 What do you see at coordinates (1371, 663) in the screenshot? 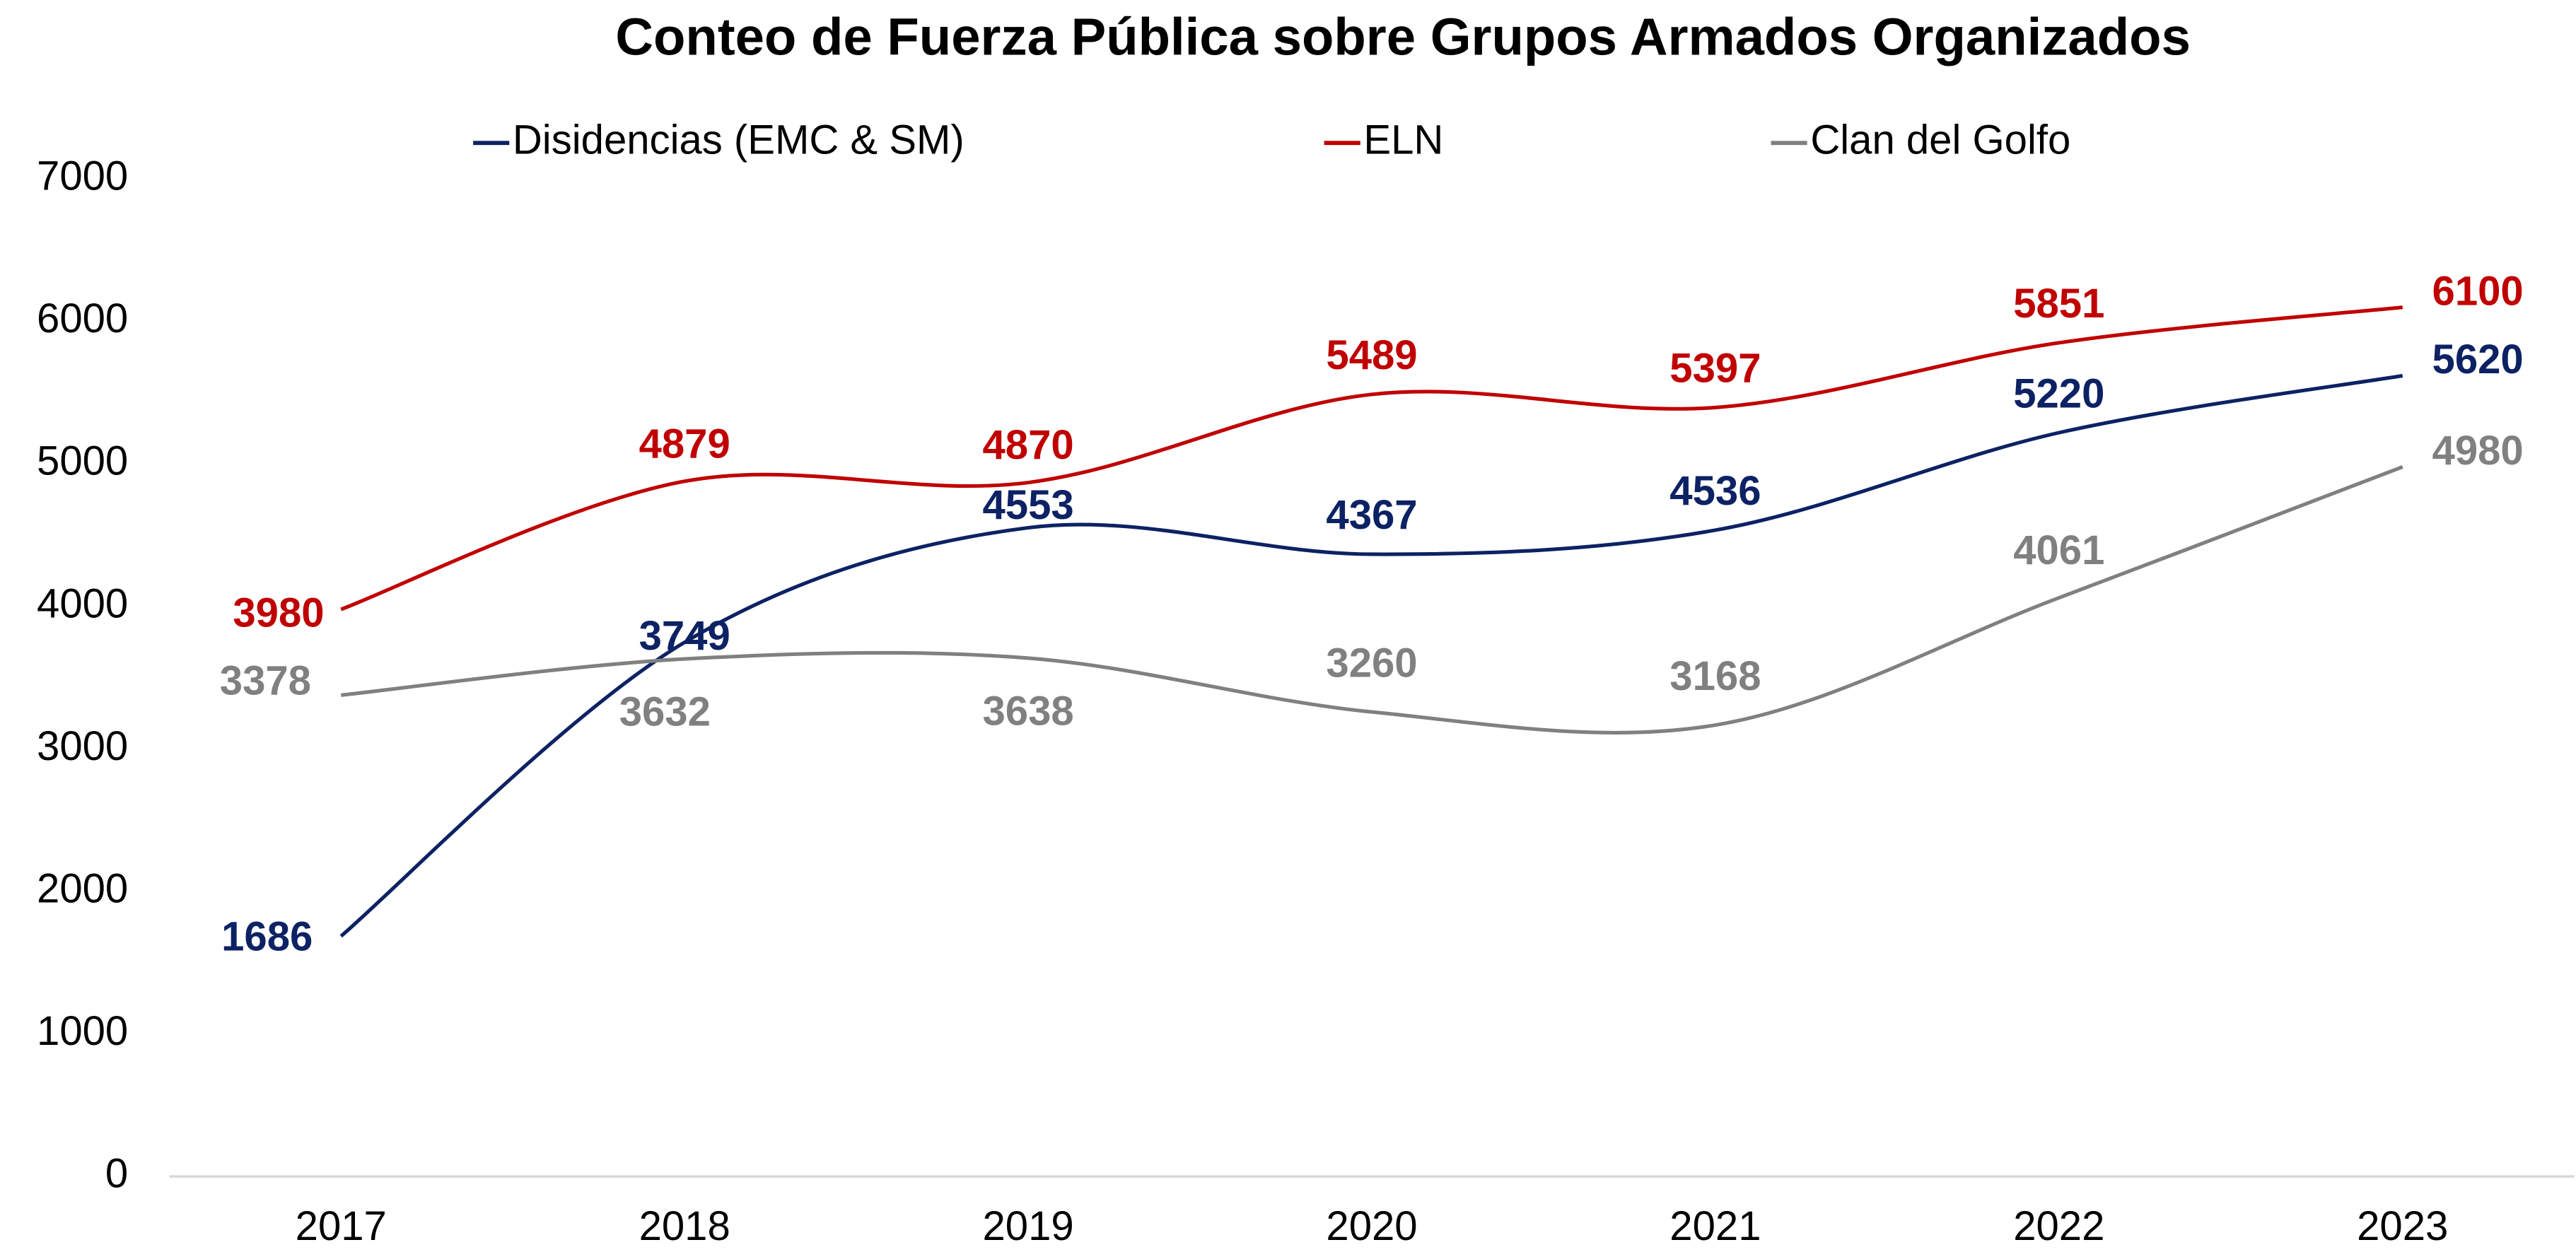
I see `data-label: 3260` at bounding box center [1371, 663].